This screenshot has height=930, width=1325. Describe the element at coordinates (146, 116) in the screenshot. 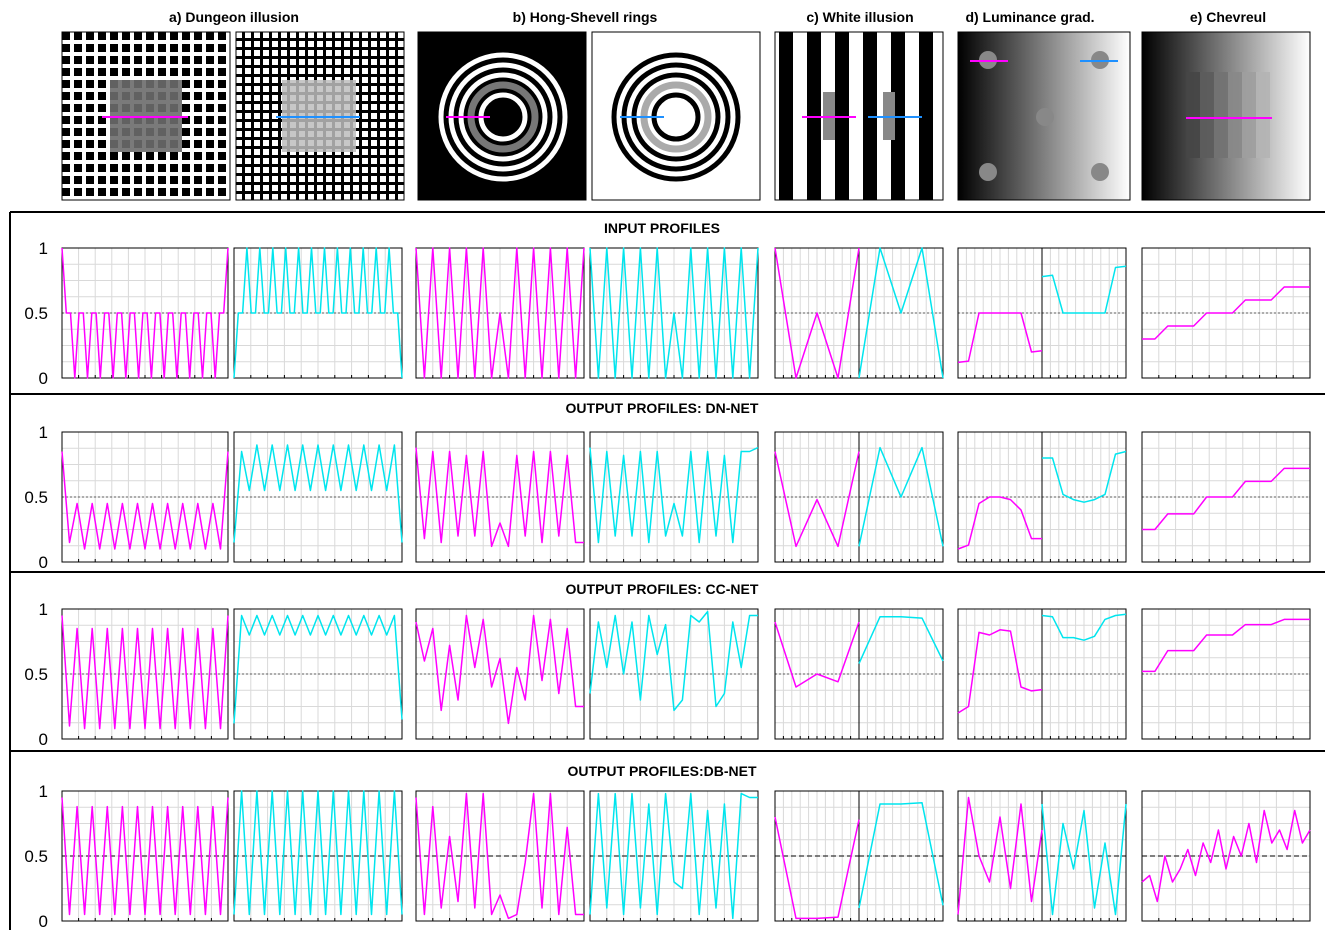

I see `dungeon-stimulus-dark` at that location.